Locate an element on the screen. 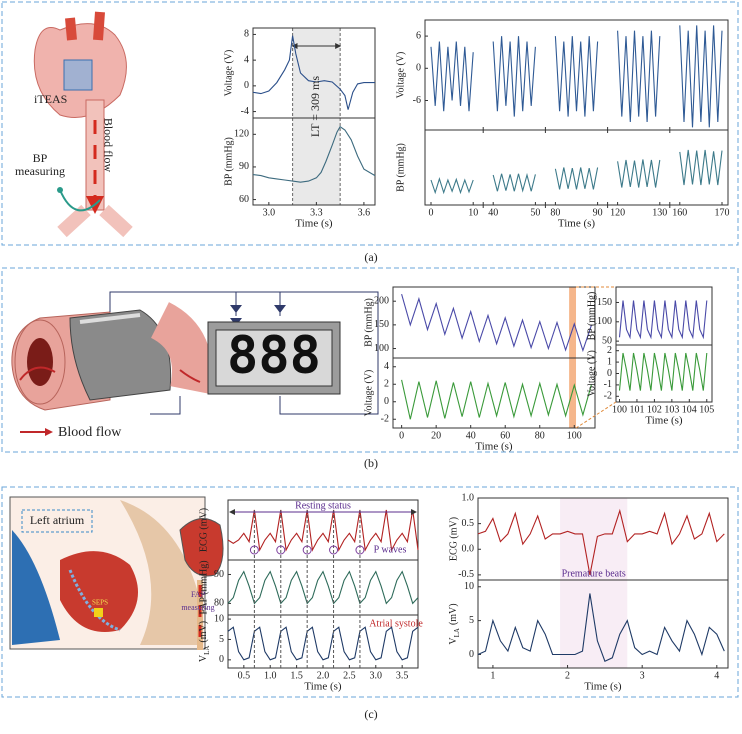 This screenshot has height=734, width=742. y-tick-label: 60 is located at coordinates (244, 199).